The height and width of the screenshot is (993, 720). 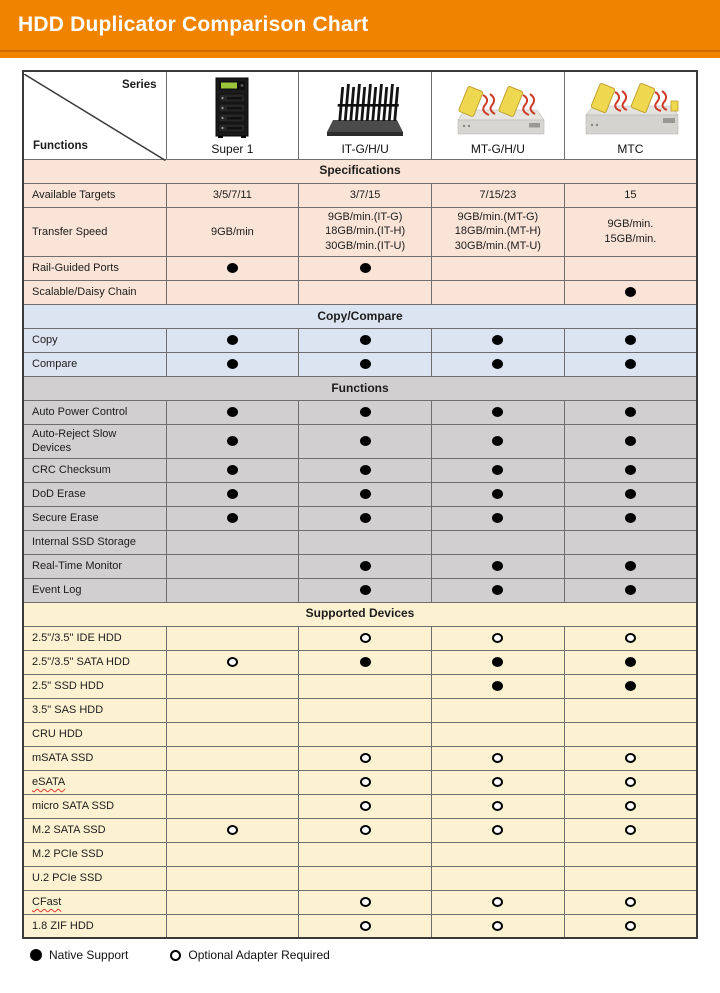 I want to click on table-row-cru-hdd: CRU HDD, so click(x=360, y=734).